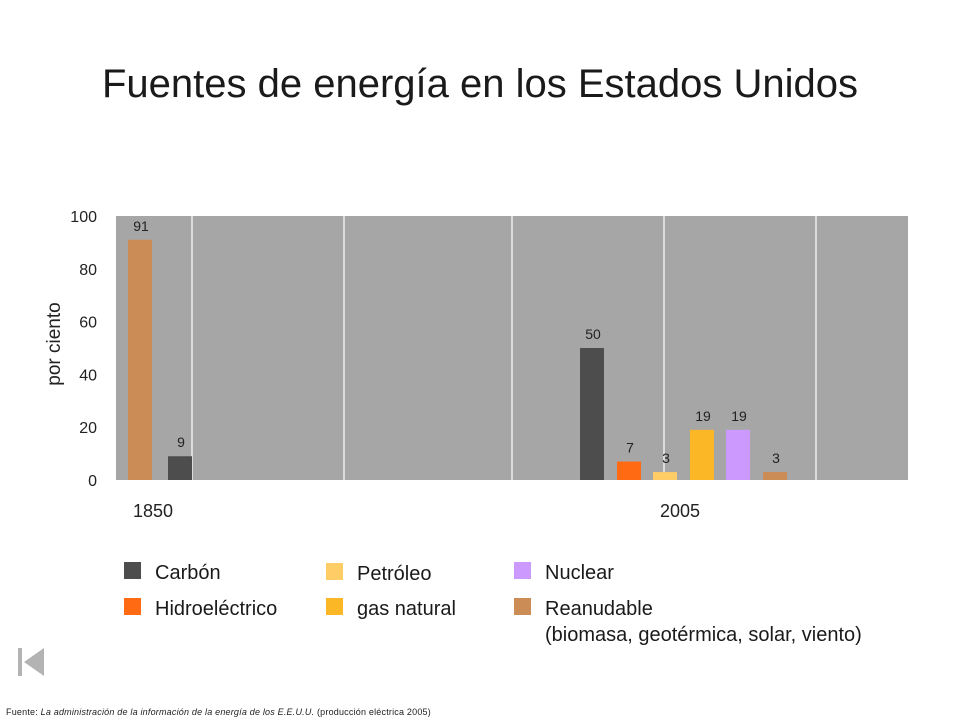 The width and height of the screenshot is (960, 720). Describe the element at coordinates (180, 468) in the screenshot. I see `bar-1850-carbón` at that location.